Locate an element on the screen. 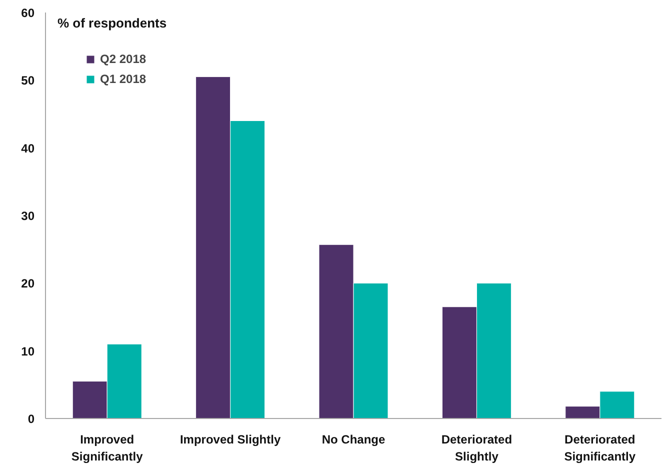 The image size is (666, 466). y-tick-label: 20 is located at coordinates (28, 283).